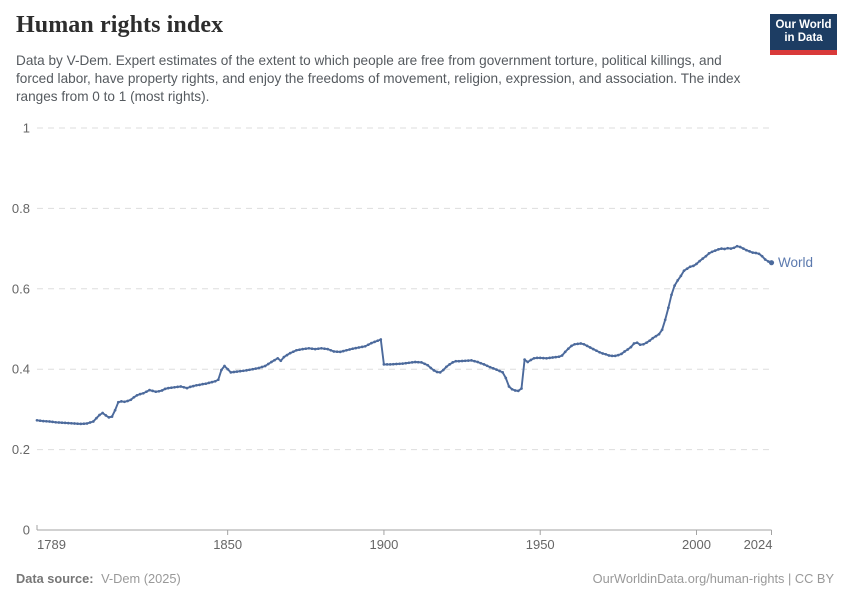 This screenshot has height=600, width=850. Describe the element at coordinates (21, 208) in the screenshot. I see `y-tick-label: 0.8` at that location.